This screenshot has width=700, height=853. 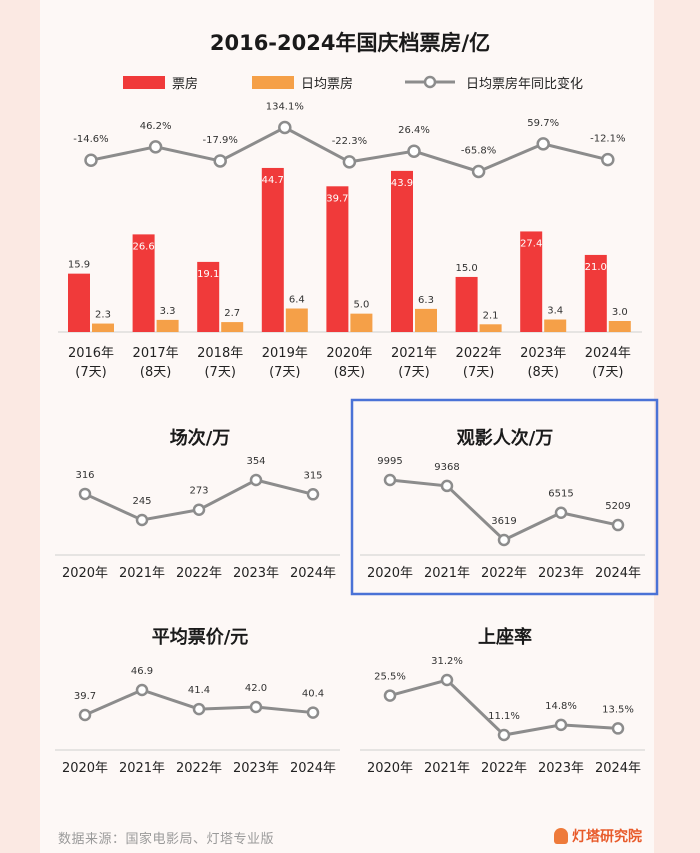 I want to click on small-chart-title: 平均票价/元, so click(x=200, y=637).